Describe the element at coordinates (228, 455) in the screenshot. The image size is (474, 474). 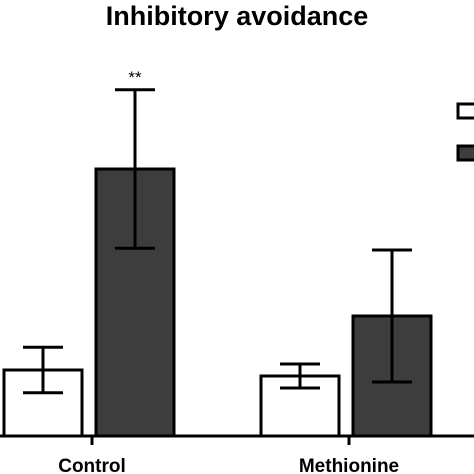
I see `x-axis-ticks: Control Methionine` at that location.